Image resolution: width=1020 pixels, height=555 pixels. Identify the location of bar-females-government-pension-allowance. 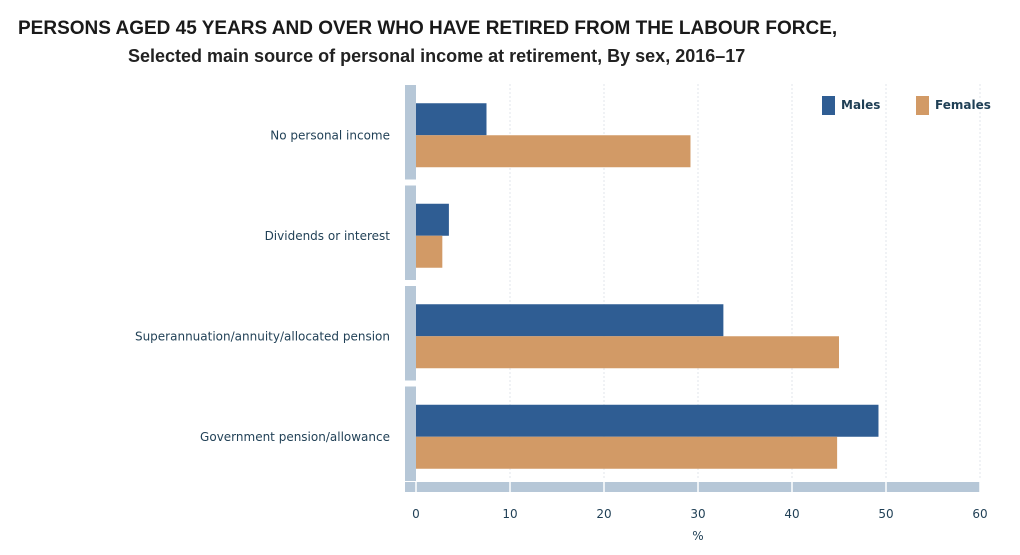
(627, 452).